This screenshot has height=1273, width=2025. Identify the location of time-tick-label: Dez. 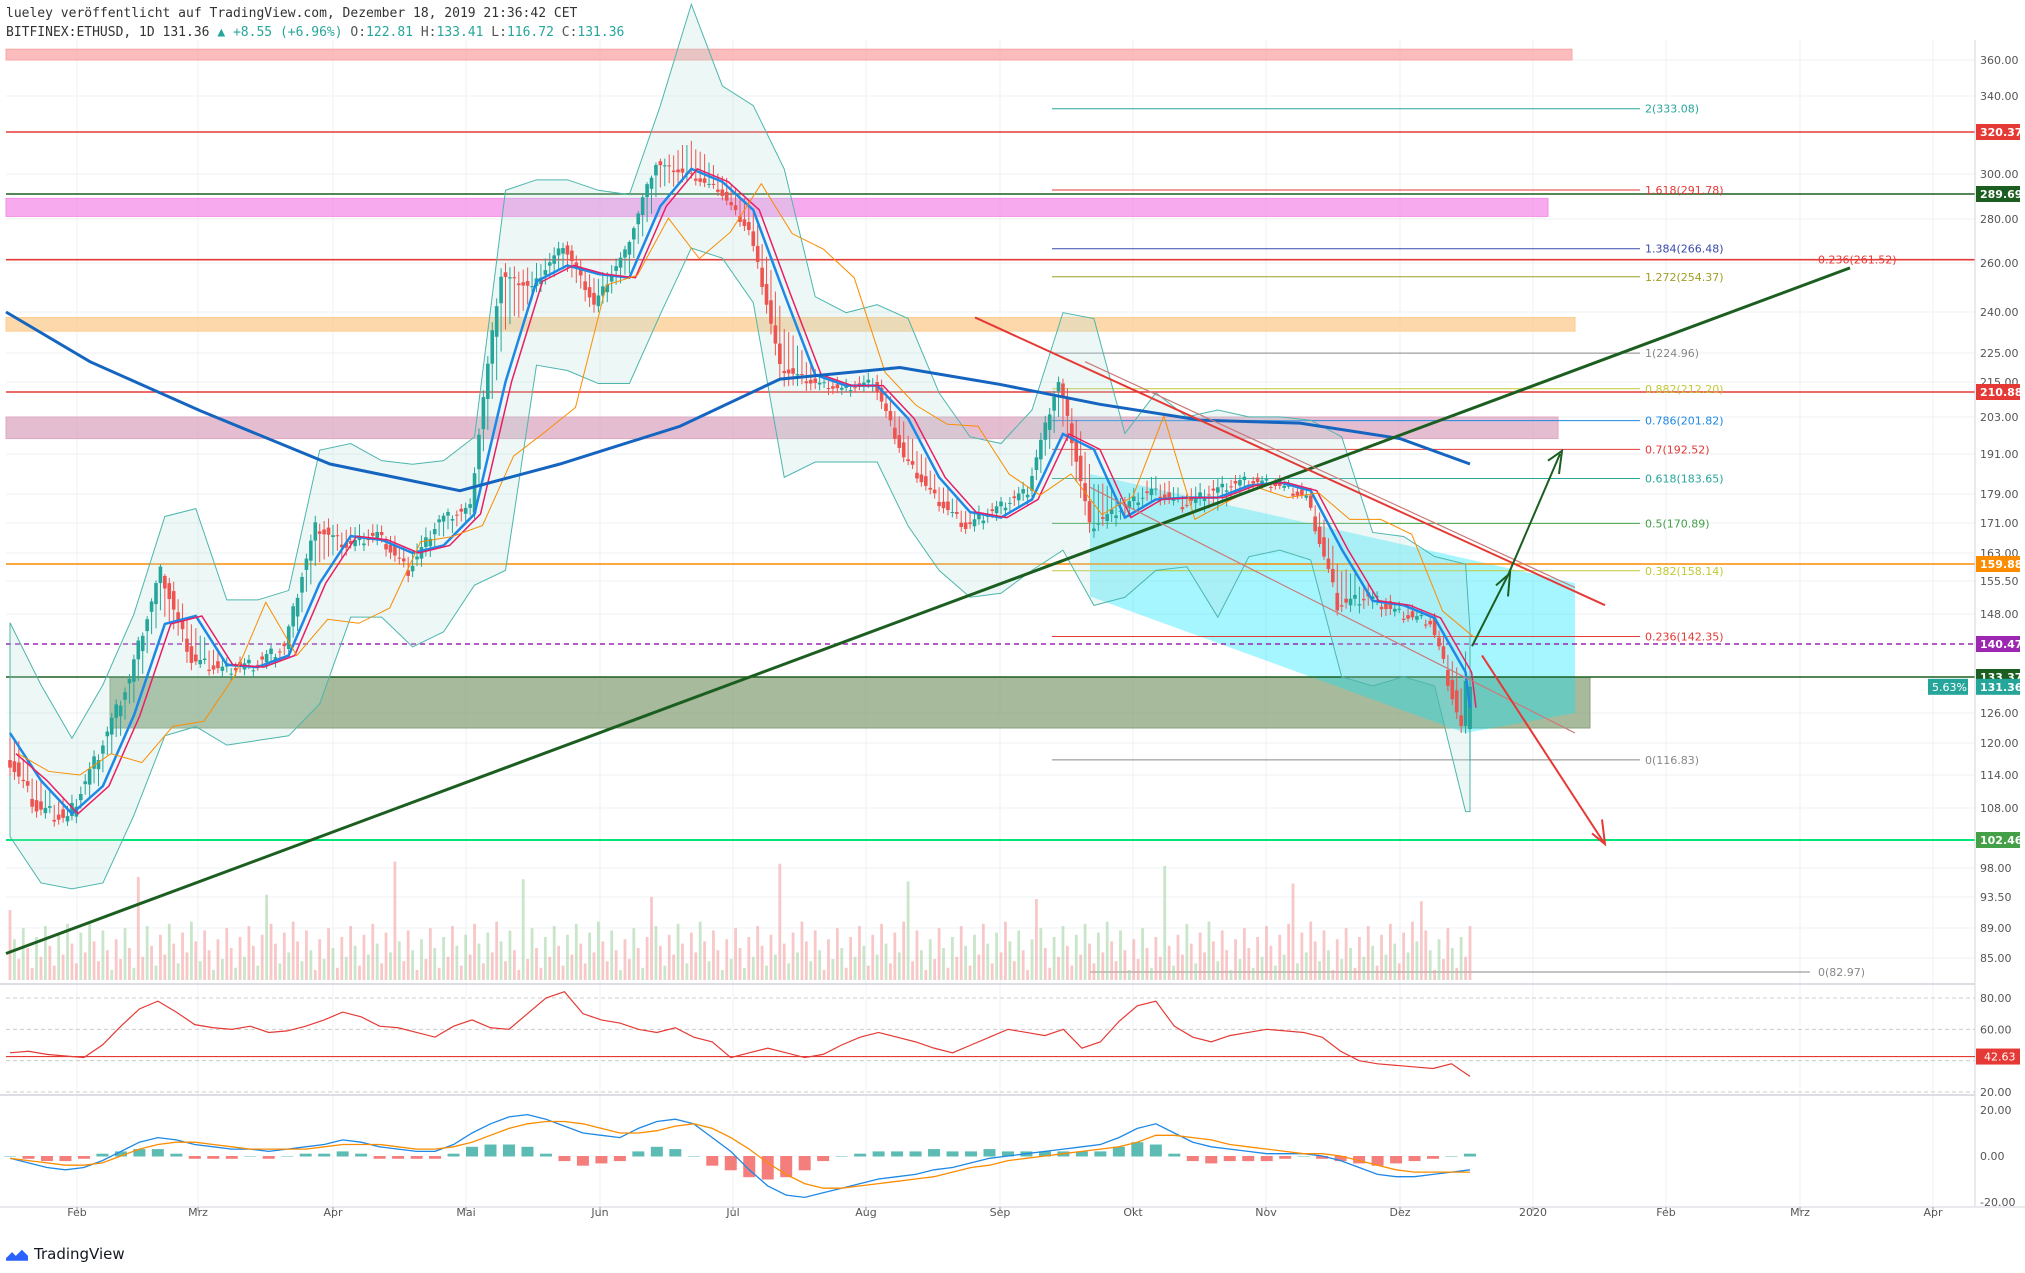
(1399, 1212).